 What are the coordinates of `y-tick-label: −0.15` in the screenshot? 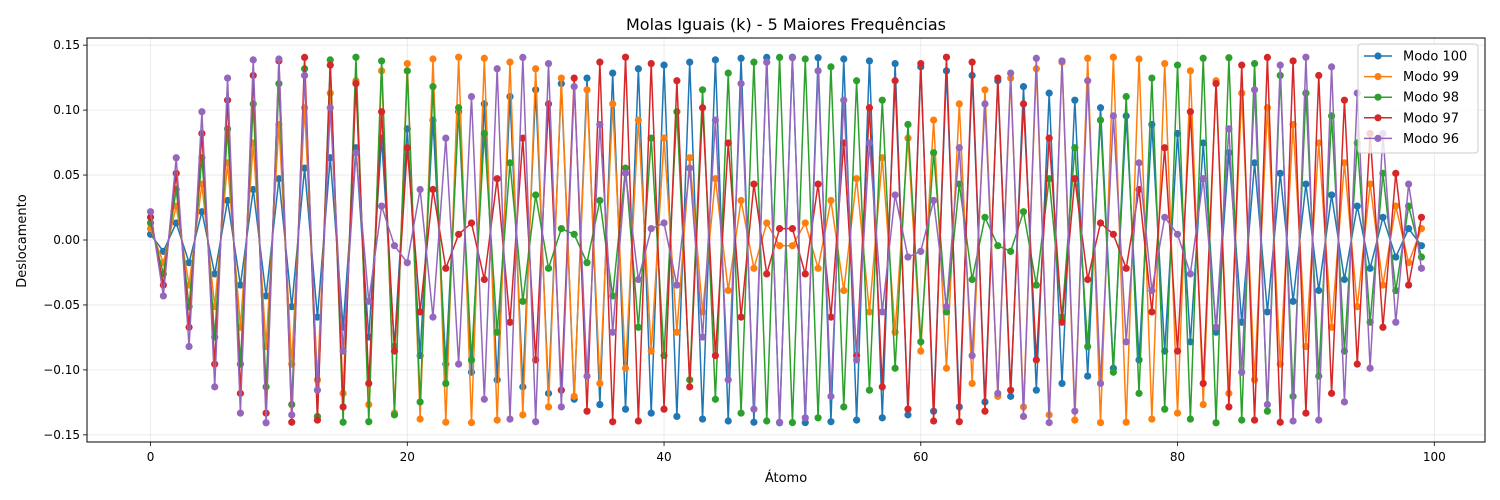 It's located at (61, 435).